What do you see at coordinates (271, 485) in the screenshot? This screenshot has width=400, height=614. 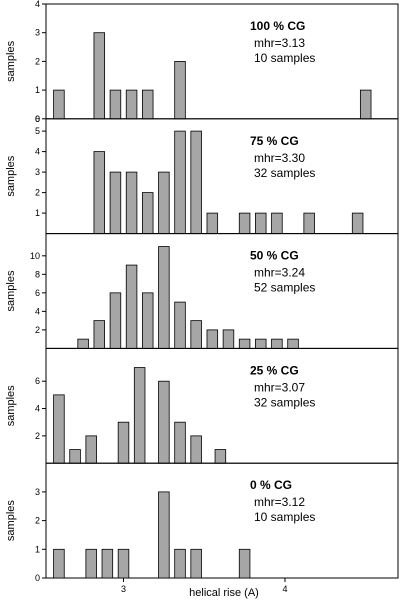 I see `panel-title: 0 % CG` at bounding box center [271, 485].